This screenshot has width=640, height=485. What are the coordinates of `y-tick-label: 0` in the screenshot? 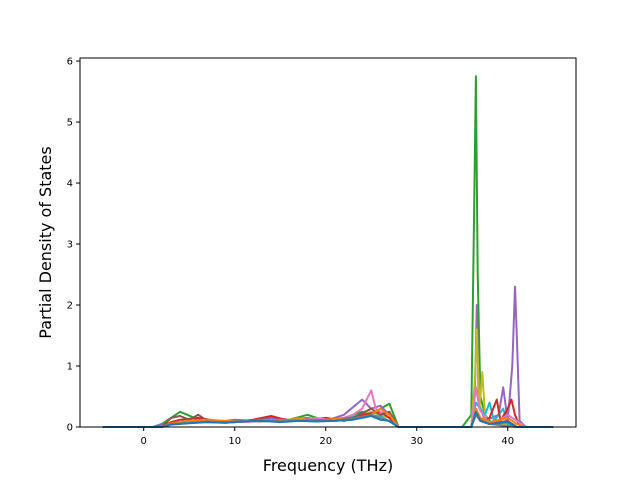 It's located at (70, 428).